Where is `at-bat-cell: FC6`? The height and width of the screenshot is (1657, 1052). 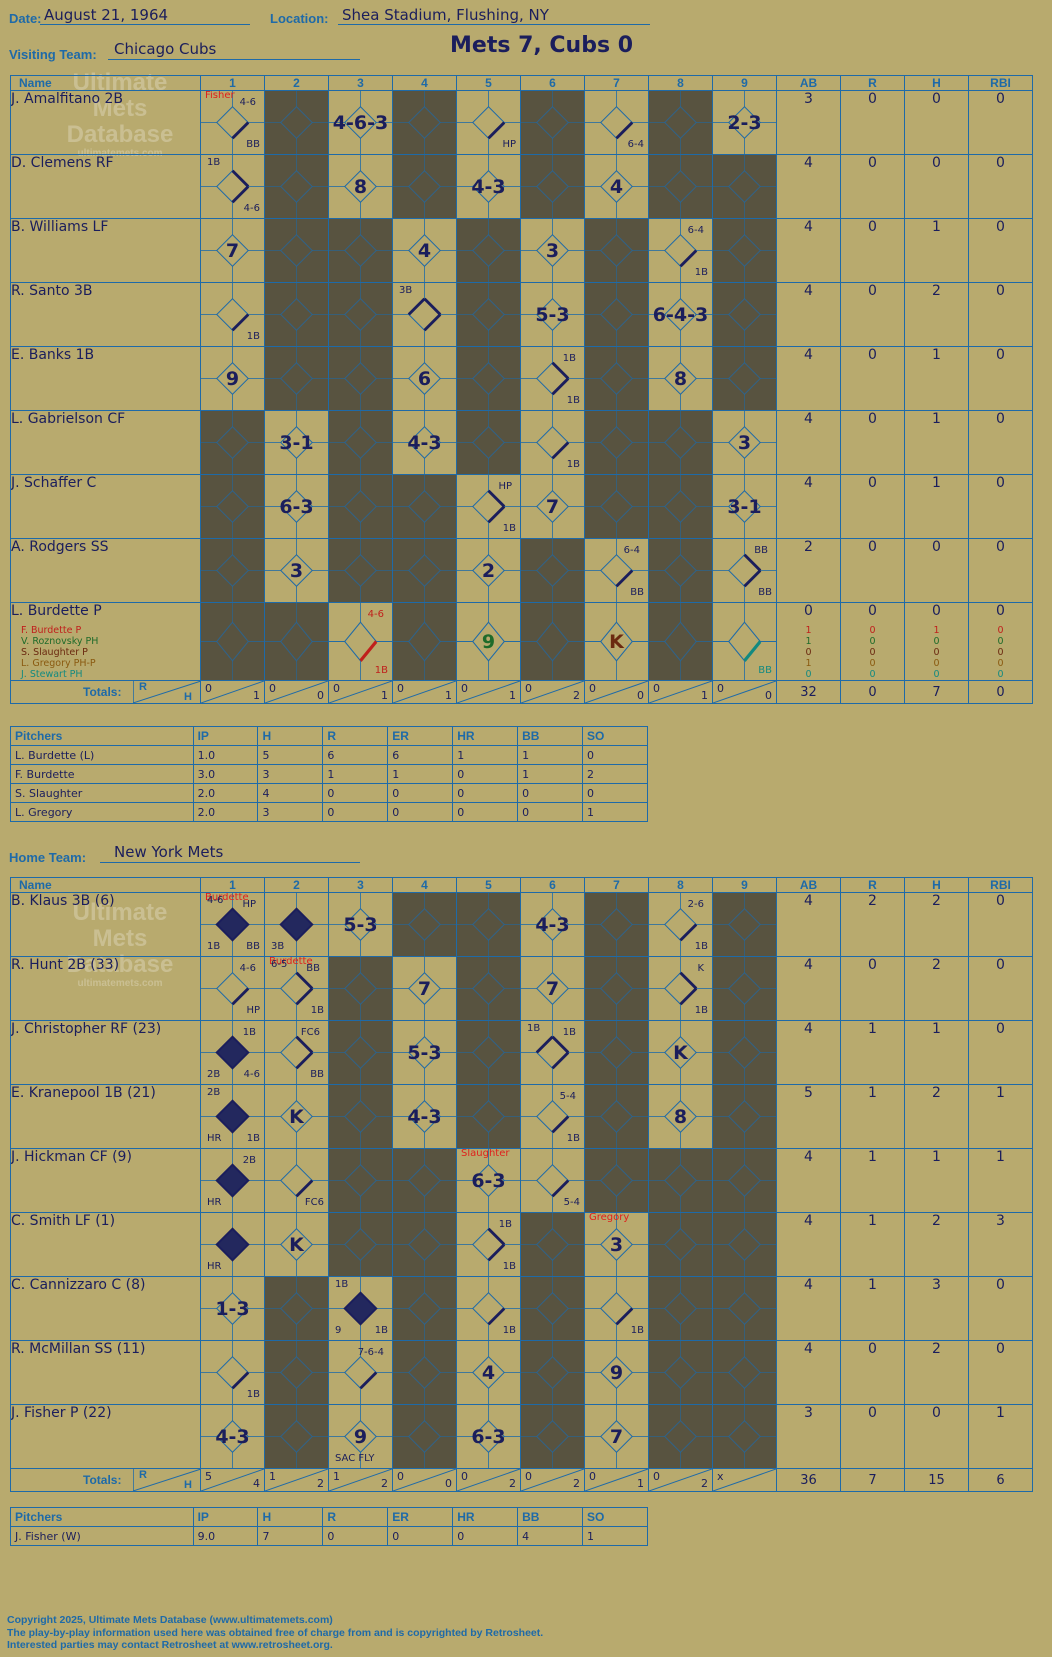 at-bat-cell: FC6 is located at coordinates (296, 1180).